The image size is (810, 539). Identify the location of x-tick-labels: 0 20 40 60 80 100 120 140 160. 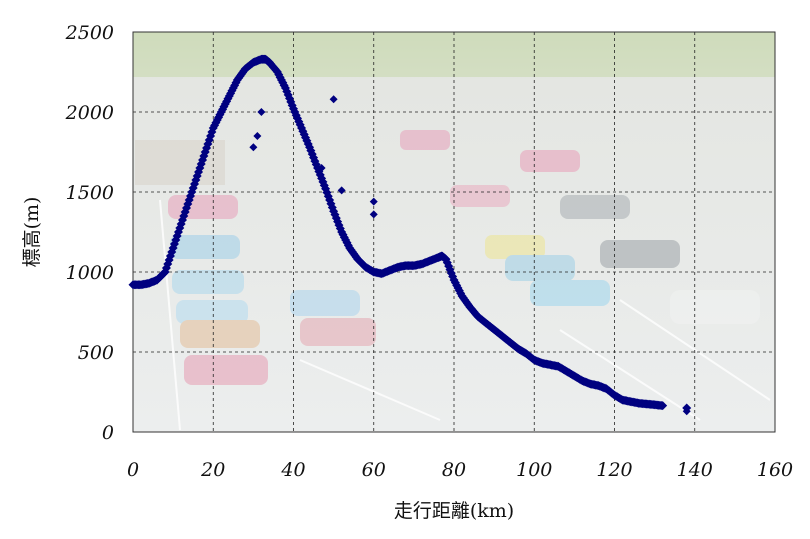
(460, 470).